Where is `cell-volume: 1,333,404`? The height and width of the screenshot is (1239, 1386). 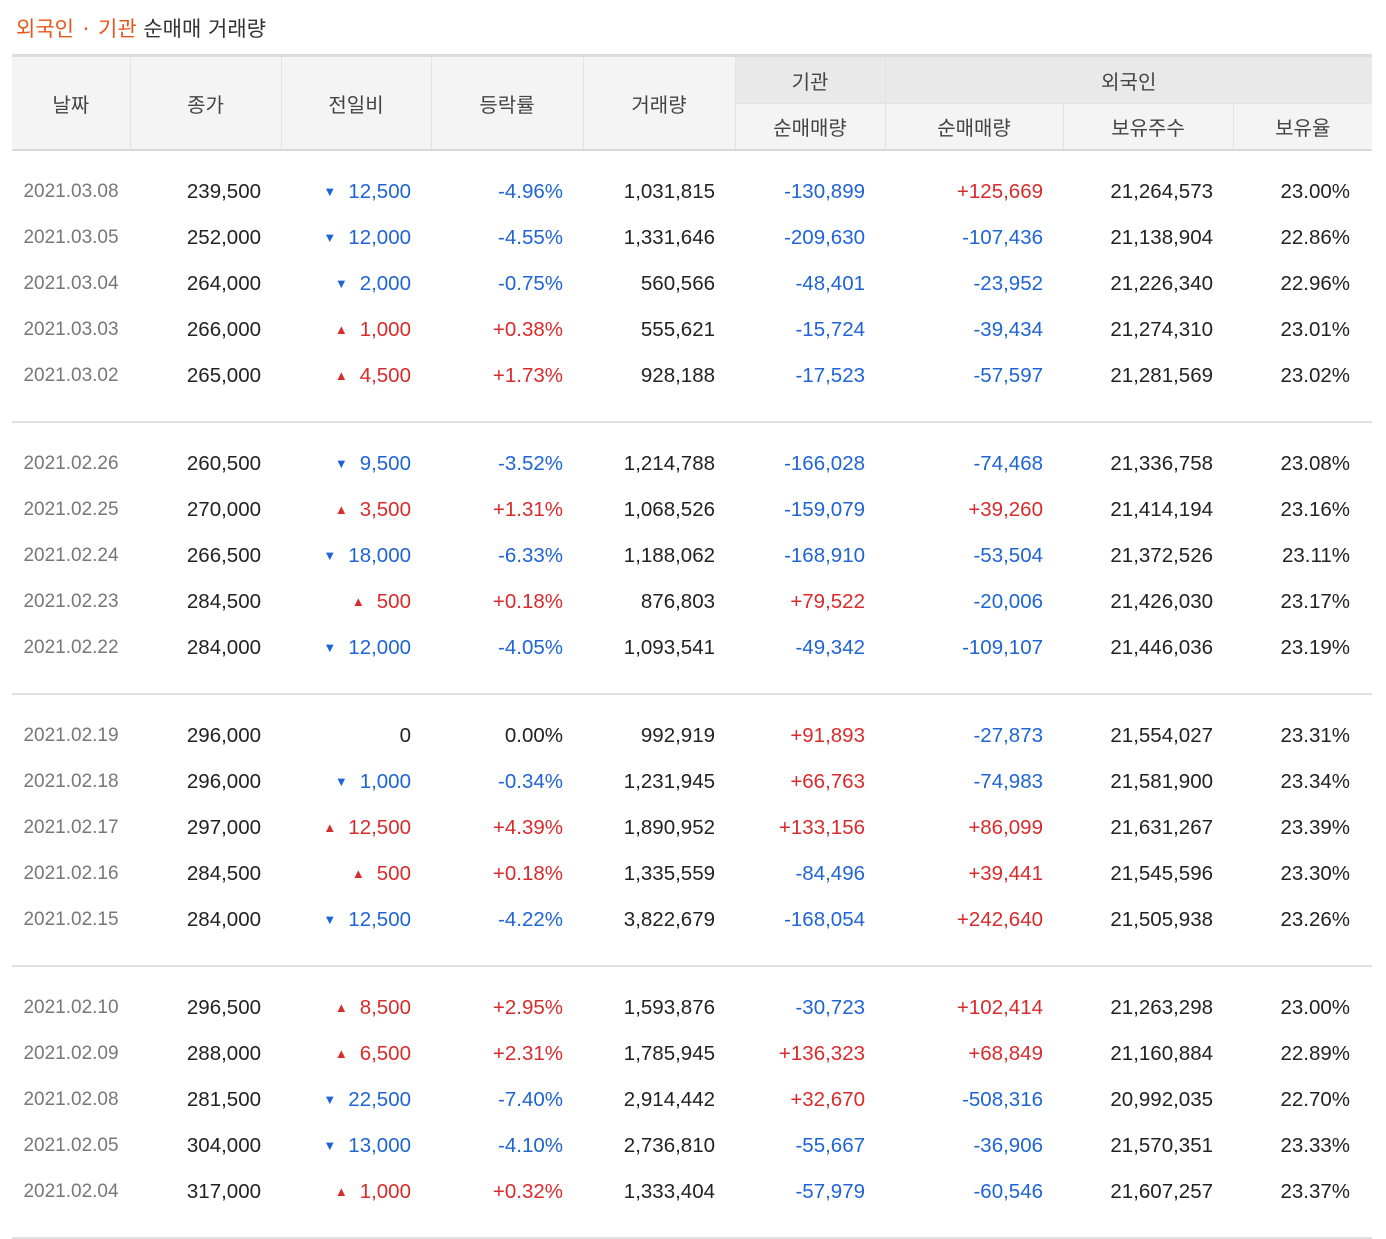
cell-volume: 1,333,404 is located at coordinates (669, 1191).